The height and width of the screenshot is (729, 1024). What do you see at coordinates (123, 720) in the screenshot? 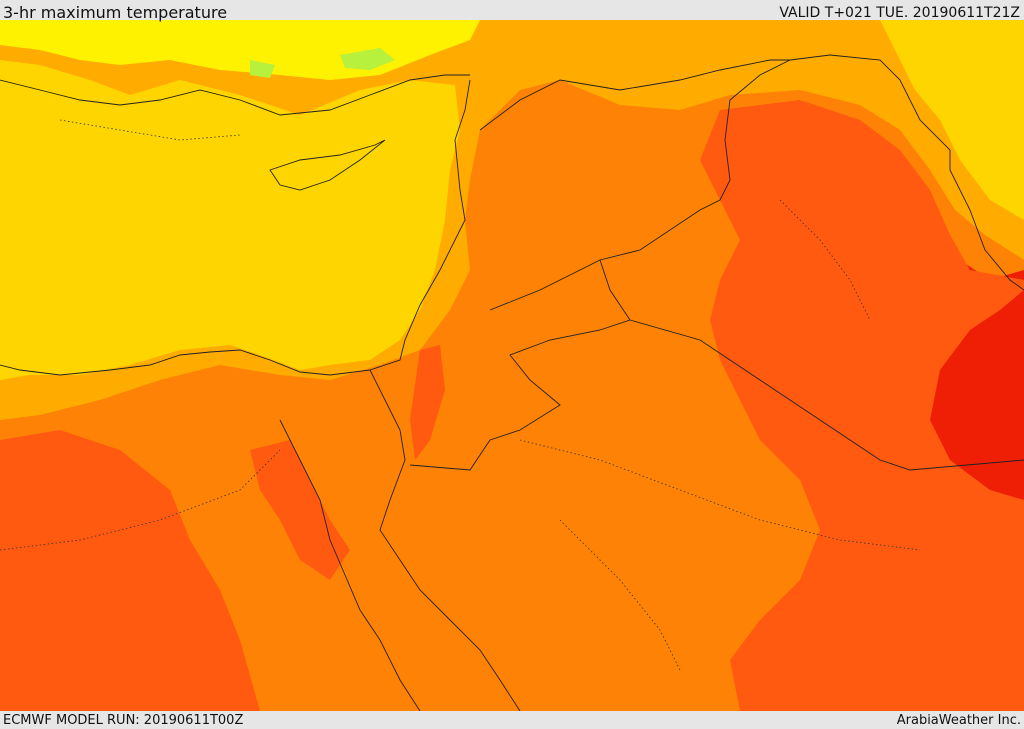
I see `model-run-label: ECMWF MODEL RUN: 20190611T00Z` at bounding box center [123, 720].